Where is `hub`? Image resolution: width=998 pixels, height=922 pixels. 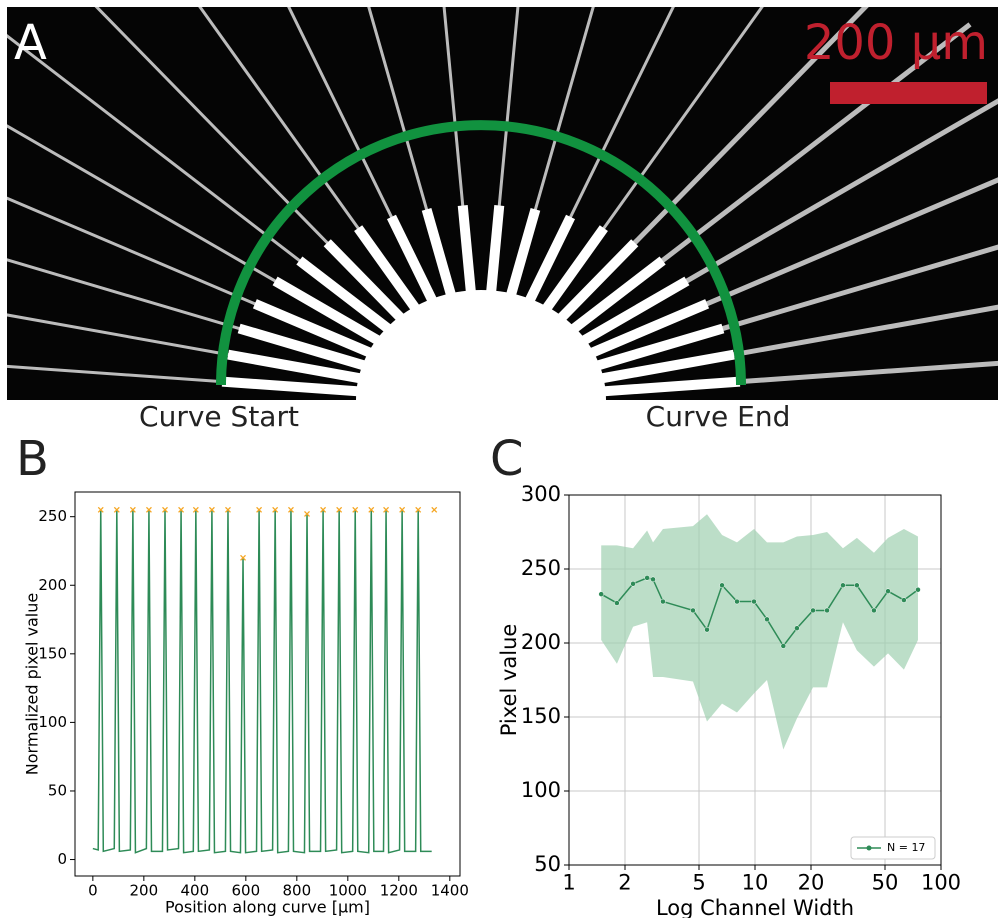 hub is located at coordinates (481, 345).